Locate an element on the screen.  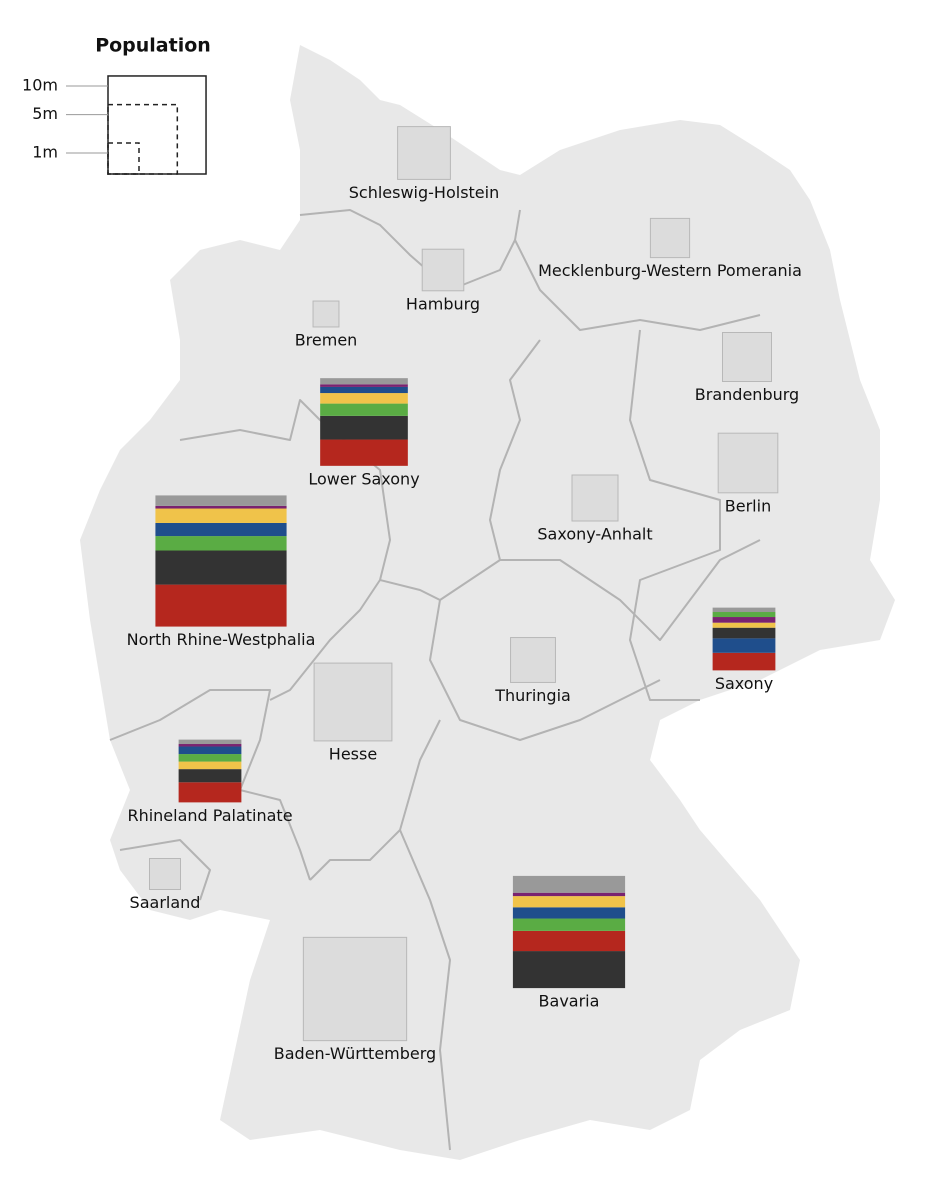
state-label: Thuringia is located at coordinates (532, 695).